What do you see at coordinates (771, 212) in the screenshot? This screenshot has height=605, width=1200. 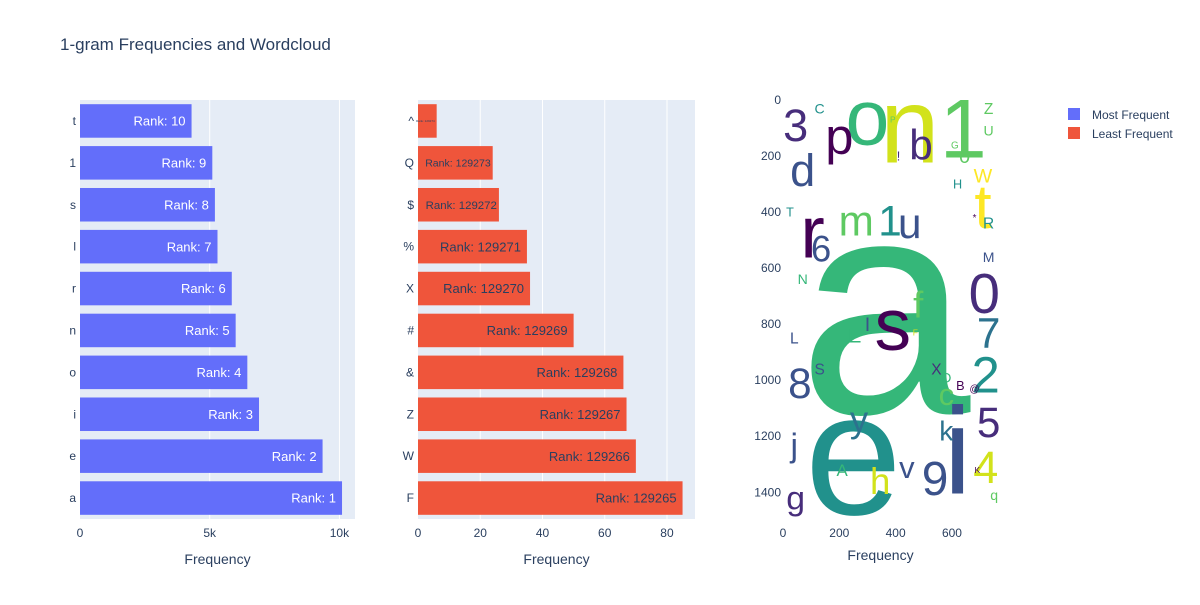 I see `y-tick-label: 400` at bounding box center [771, 212].